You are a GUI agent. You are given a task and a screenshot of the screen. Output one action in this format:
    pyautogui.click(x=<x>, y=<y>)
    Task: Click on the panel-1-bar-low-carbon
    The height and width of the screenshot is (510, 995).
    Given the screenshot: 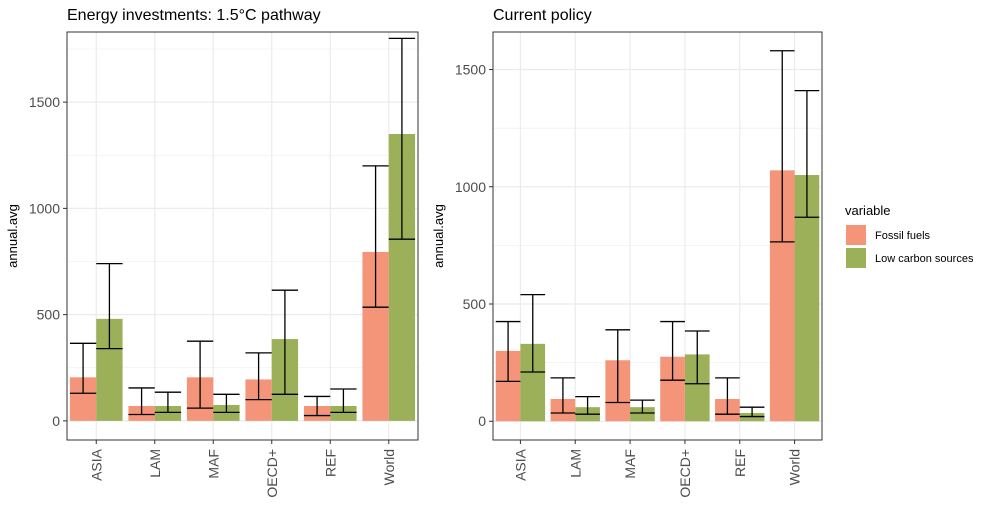 What is the action you would take?
    pyautogui.click(x=642, y=414)
    